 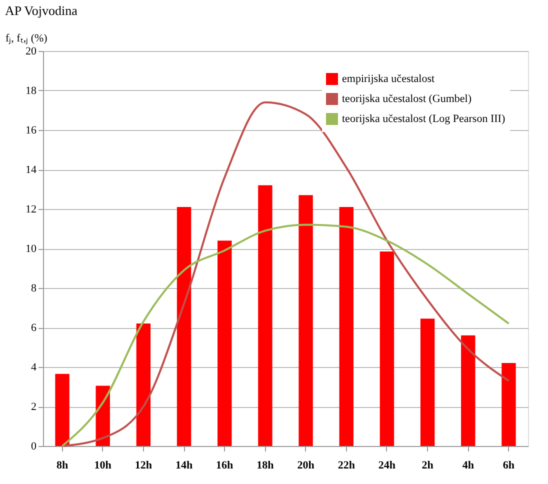 What do you see at coordinates (103, 466) in the screenshot?
I see `x-tick-label: 10h` at bounding box center [103, 466].